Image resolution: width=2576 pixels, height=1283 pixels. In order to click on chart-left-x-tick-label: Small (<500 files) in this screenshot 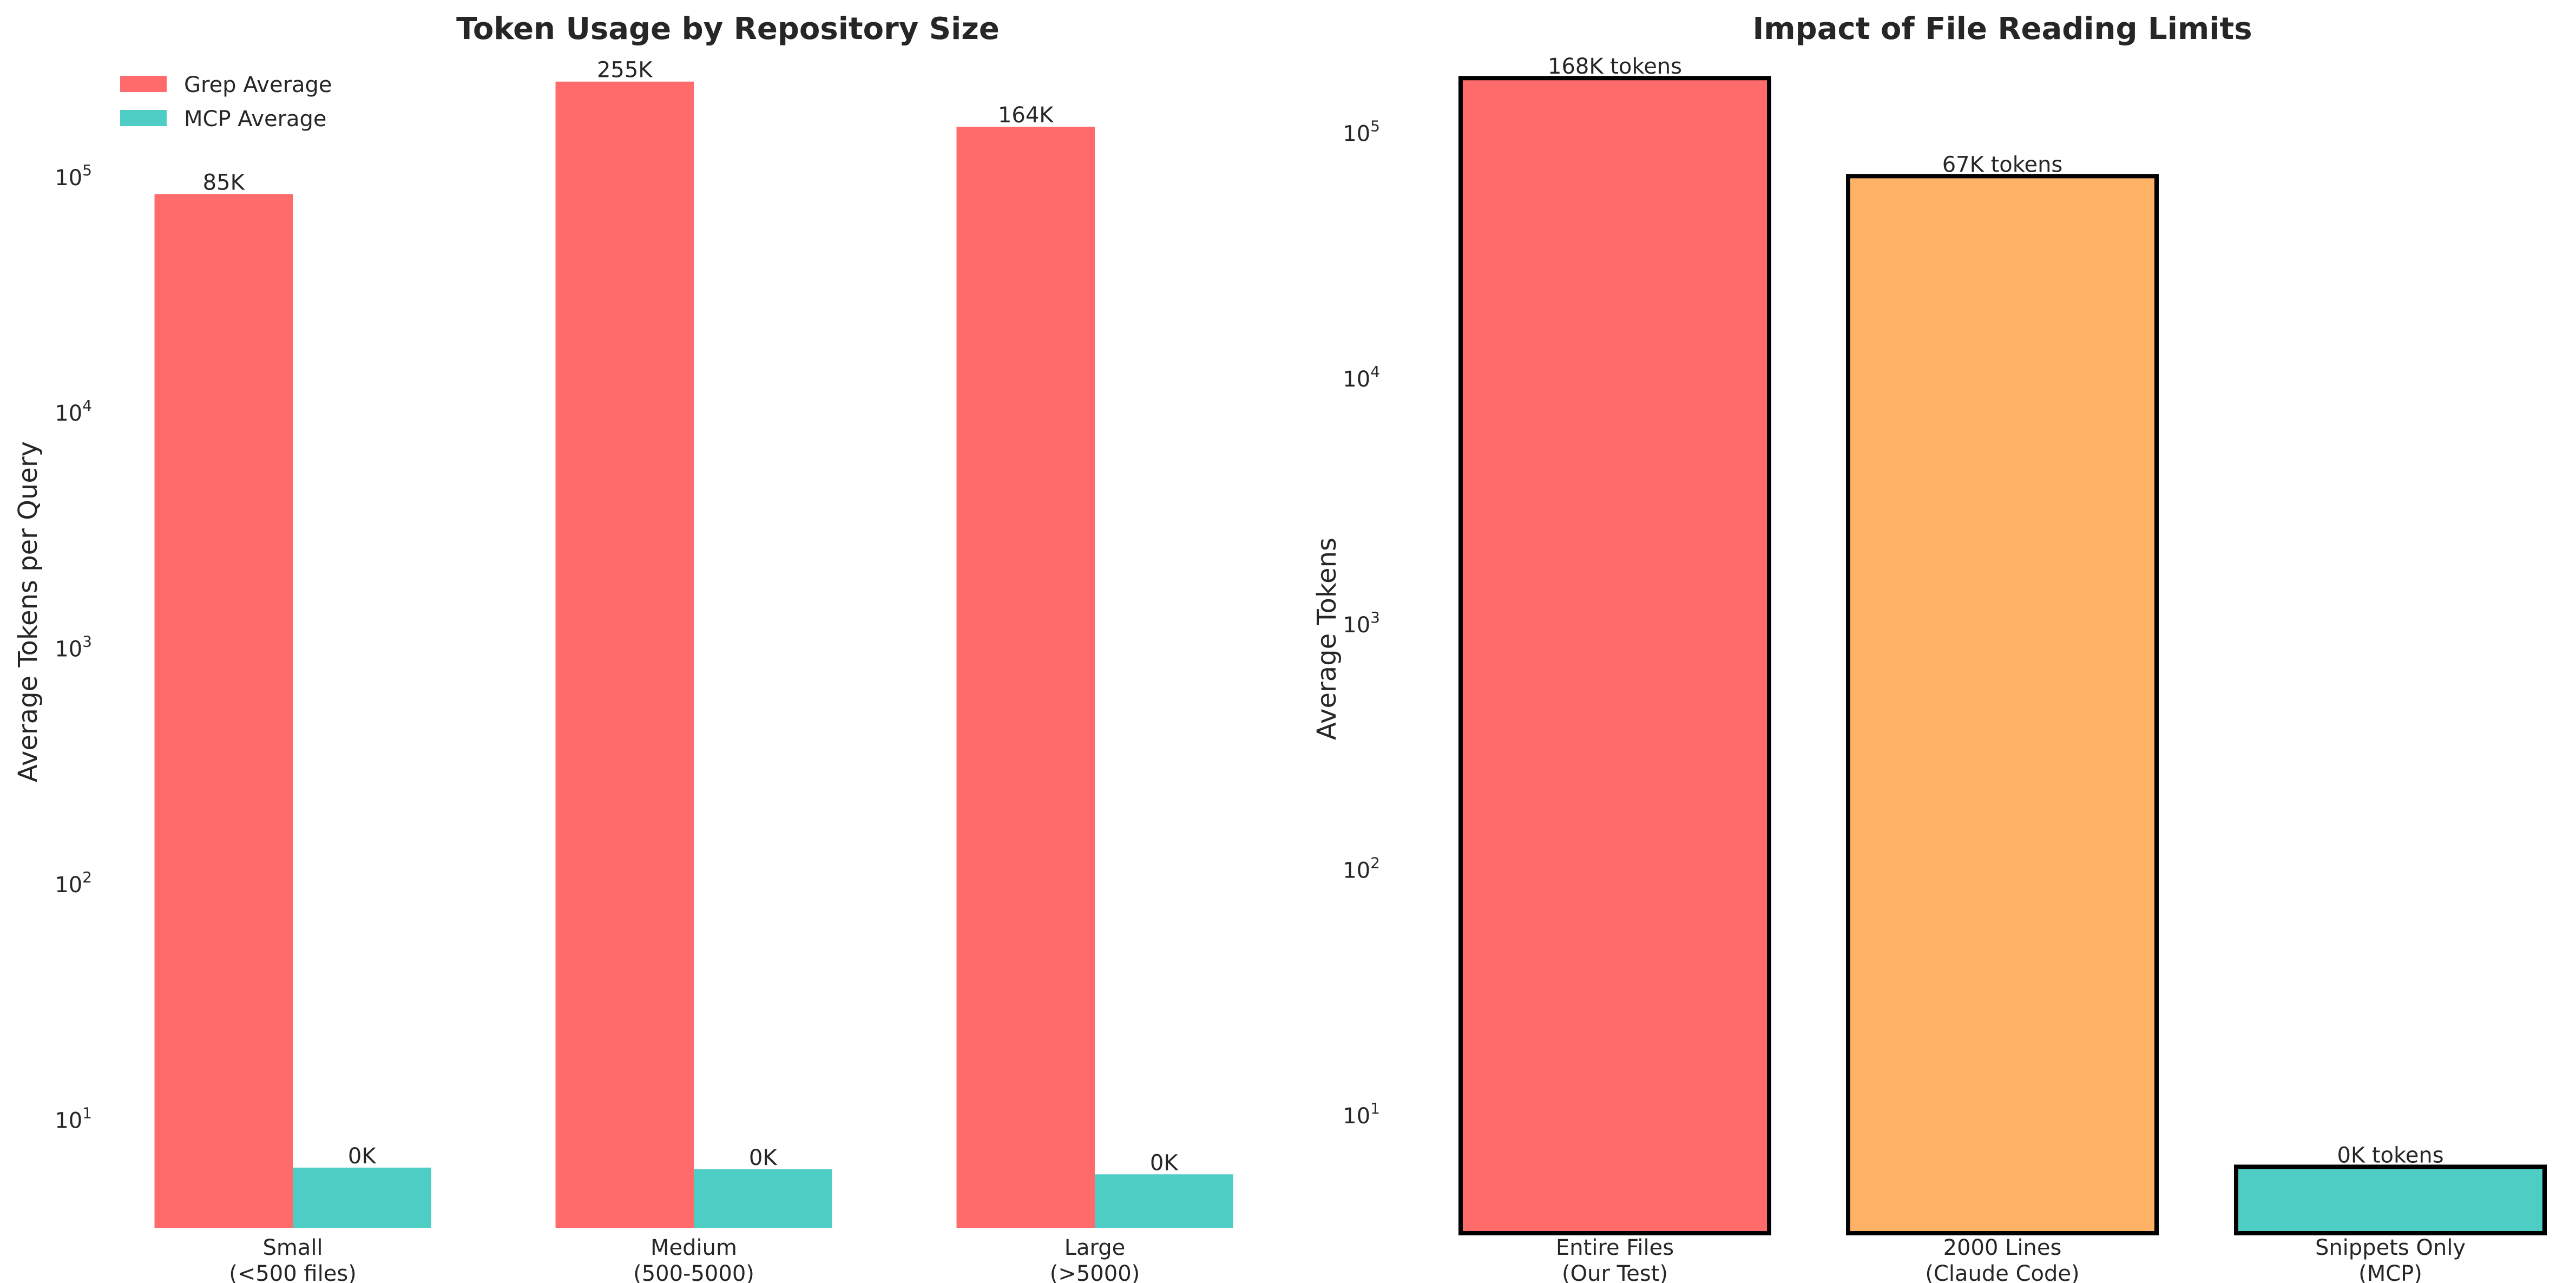, I will do `click(293, 1259)`.